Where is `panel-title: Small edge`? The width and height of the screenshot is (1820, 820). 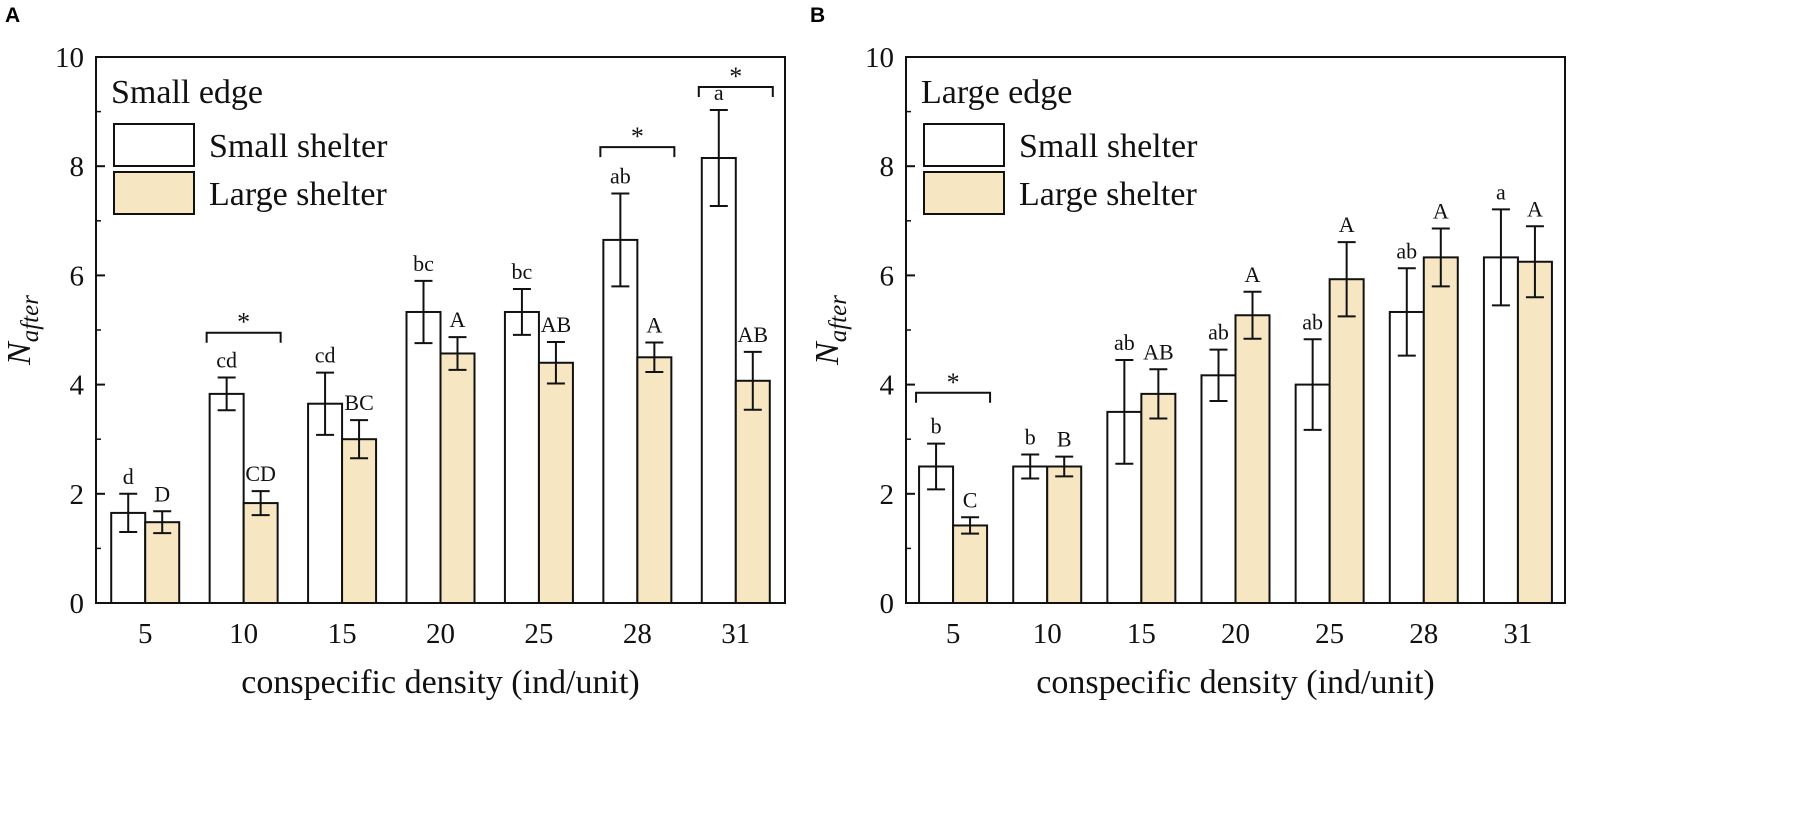 panel-title: Small edge is located at coordinates (187, 92).